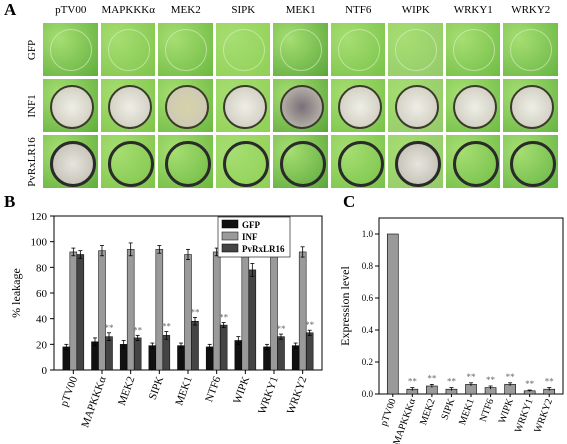 The width and height of the screenshot is (567, 444). Describe the element at coordinates (71, 10) in the screenshot. I see `column-header: pTV00` at that location.